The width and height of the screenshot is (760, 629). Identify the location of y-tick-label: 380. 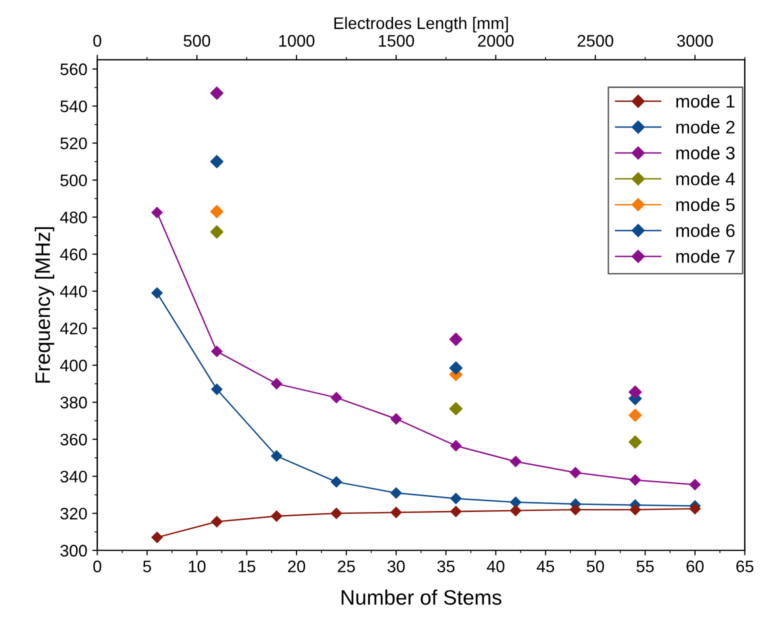
(73, 402).